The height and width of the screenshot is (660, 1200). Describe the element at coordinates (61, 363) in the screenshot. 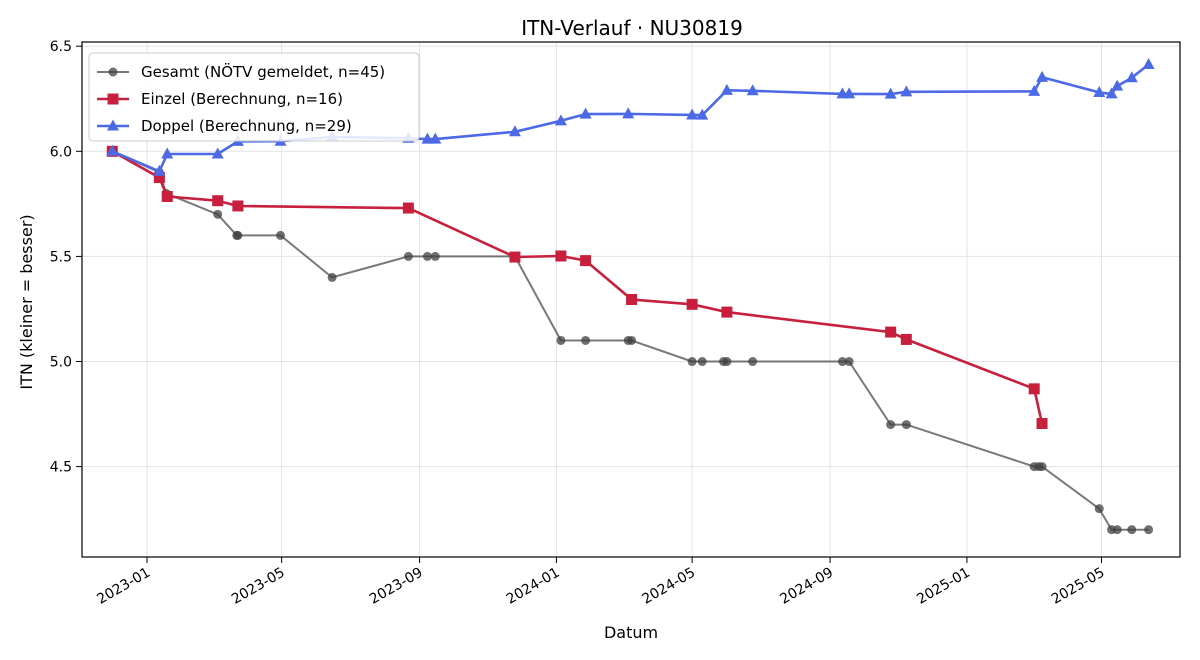

I see `y-tick-label: 5.0` at that location.